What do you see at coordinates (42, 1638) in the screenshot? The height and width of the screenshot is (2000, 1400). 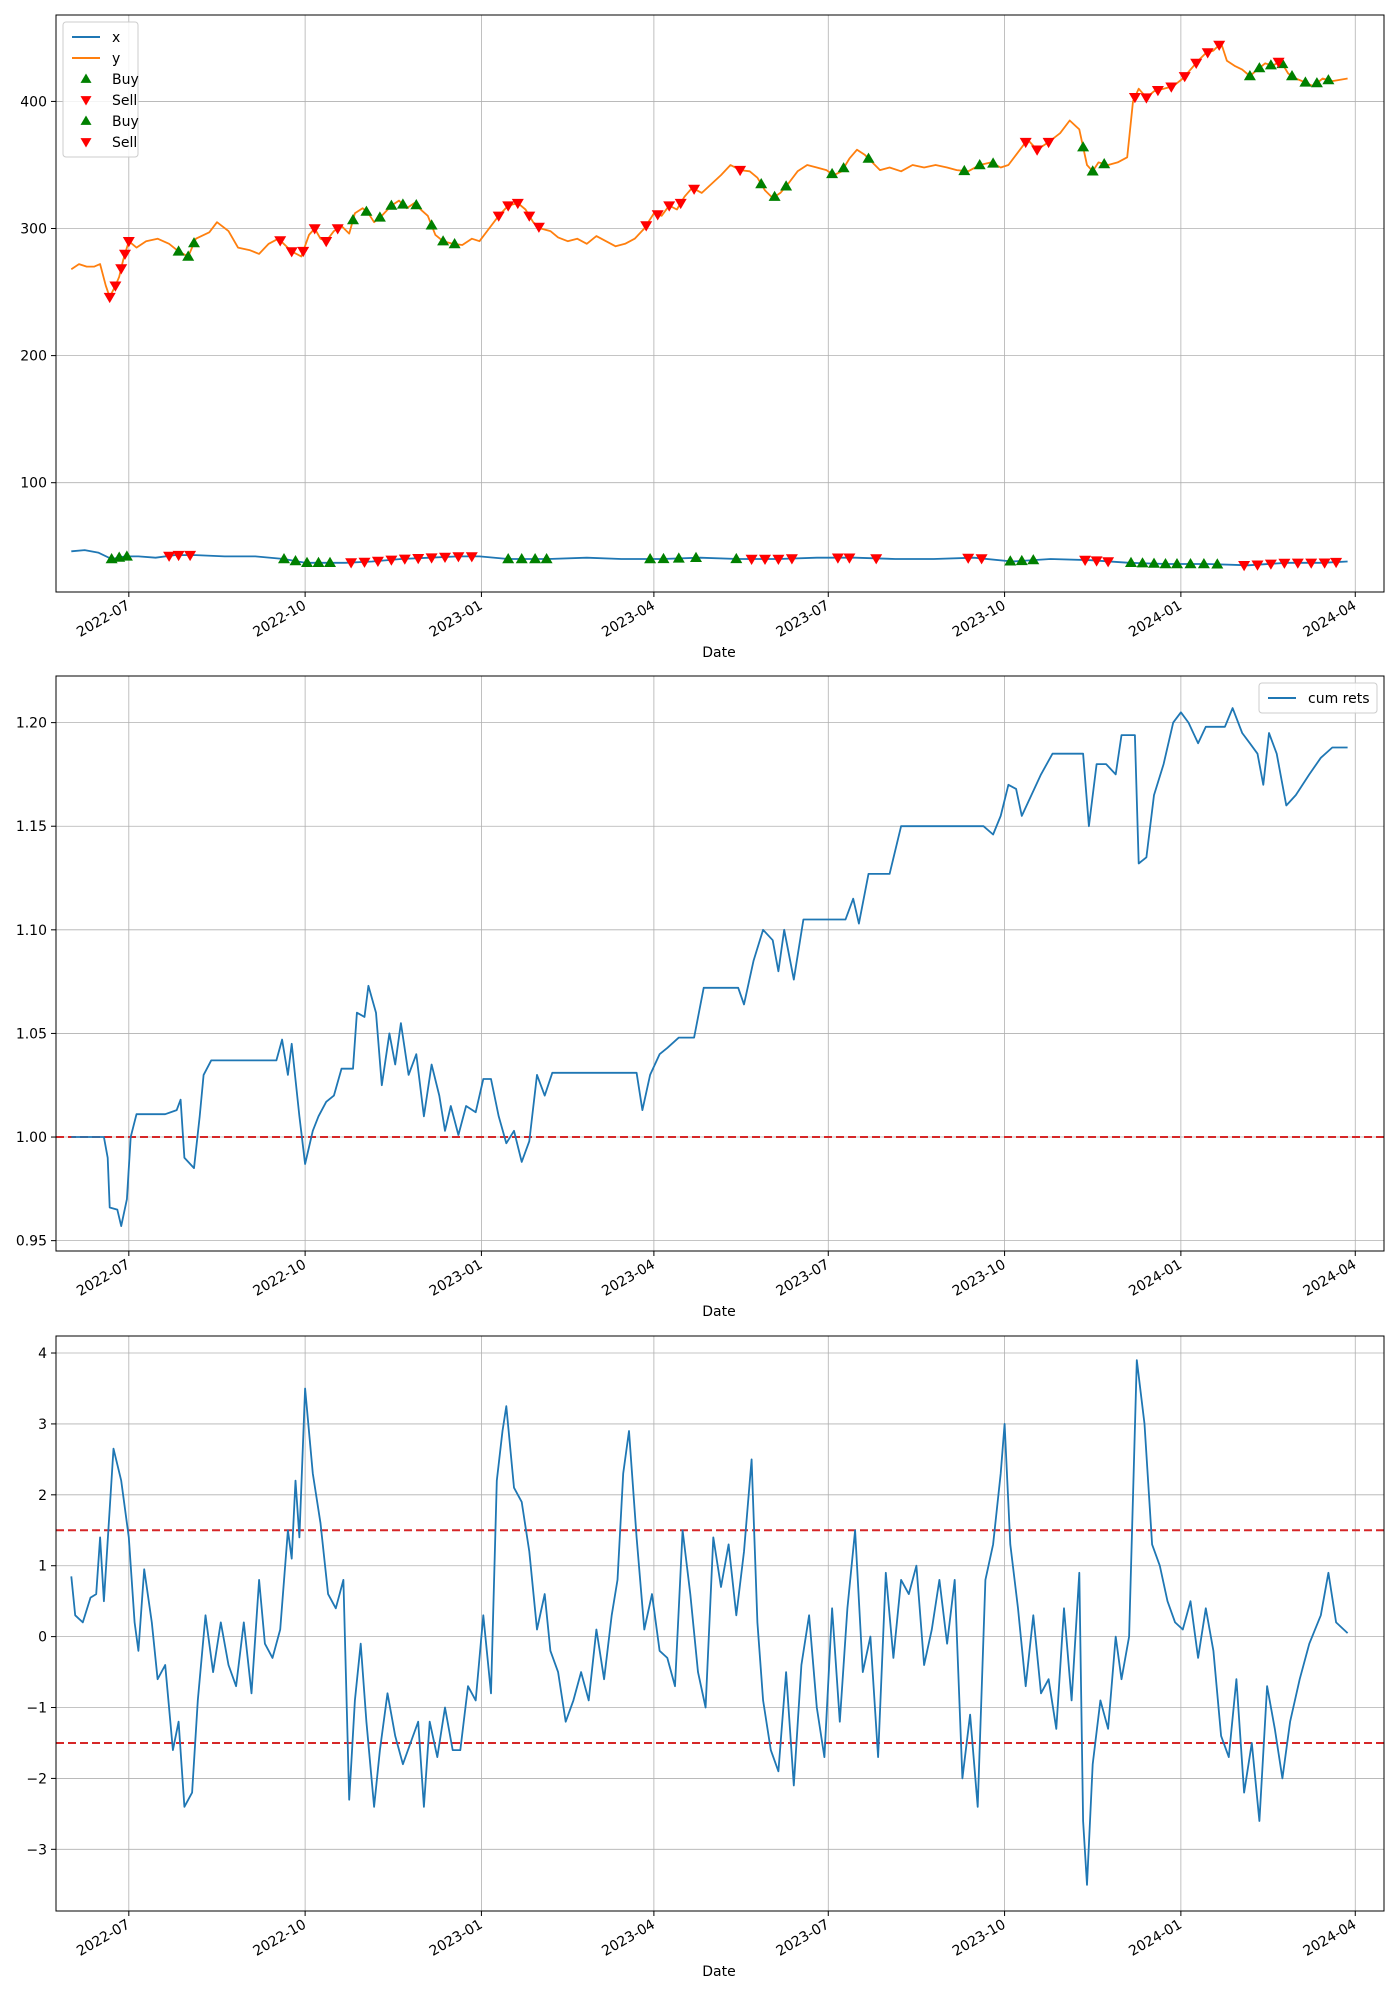 I see `y-tick-label: 0` at bounding box center [42, 1638].